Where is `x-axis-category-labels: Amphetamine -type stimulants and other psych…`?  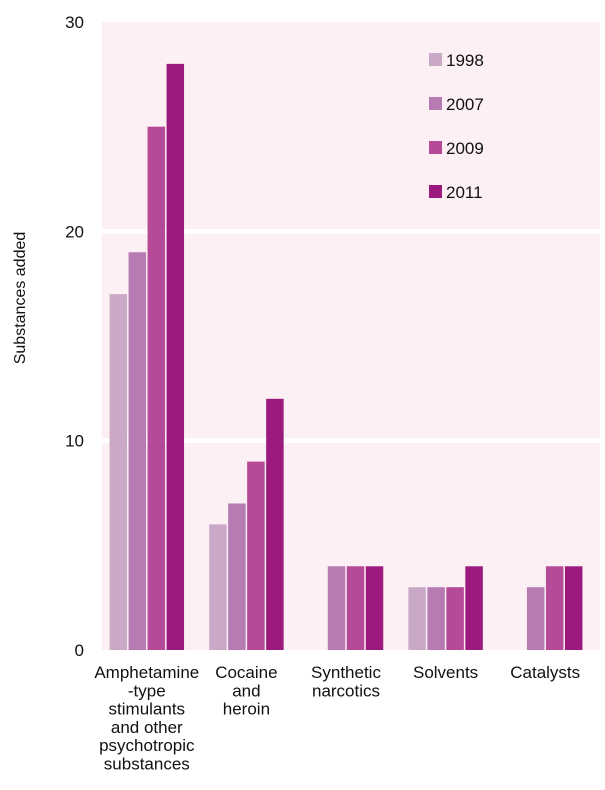 x-axis-category-labels: Amphetamine -type stimulants and other psych… is located at coordinates (337, 718).